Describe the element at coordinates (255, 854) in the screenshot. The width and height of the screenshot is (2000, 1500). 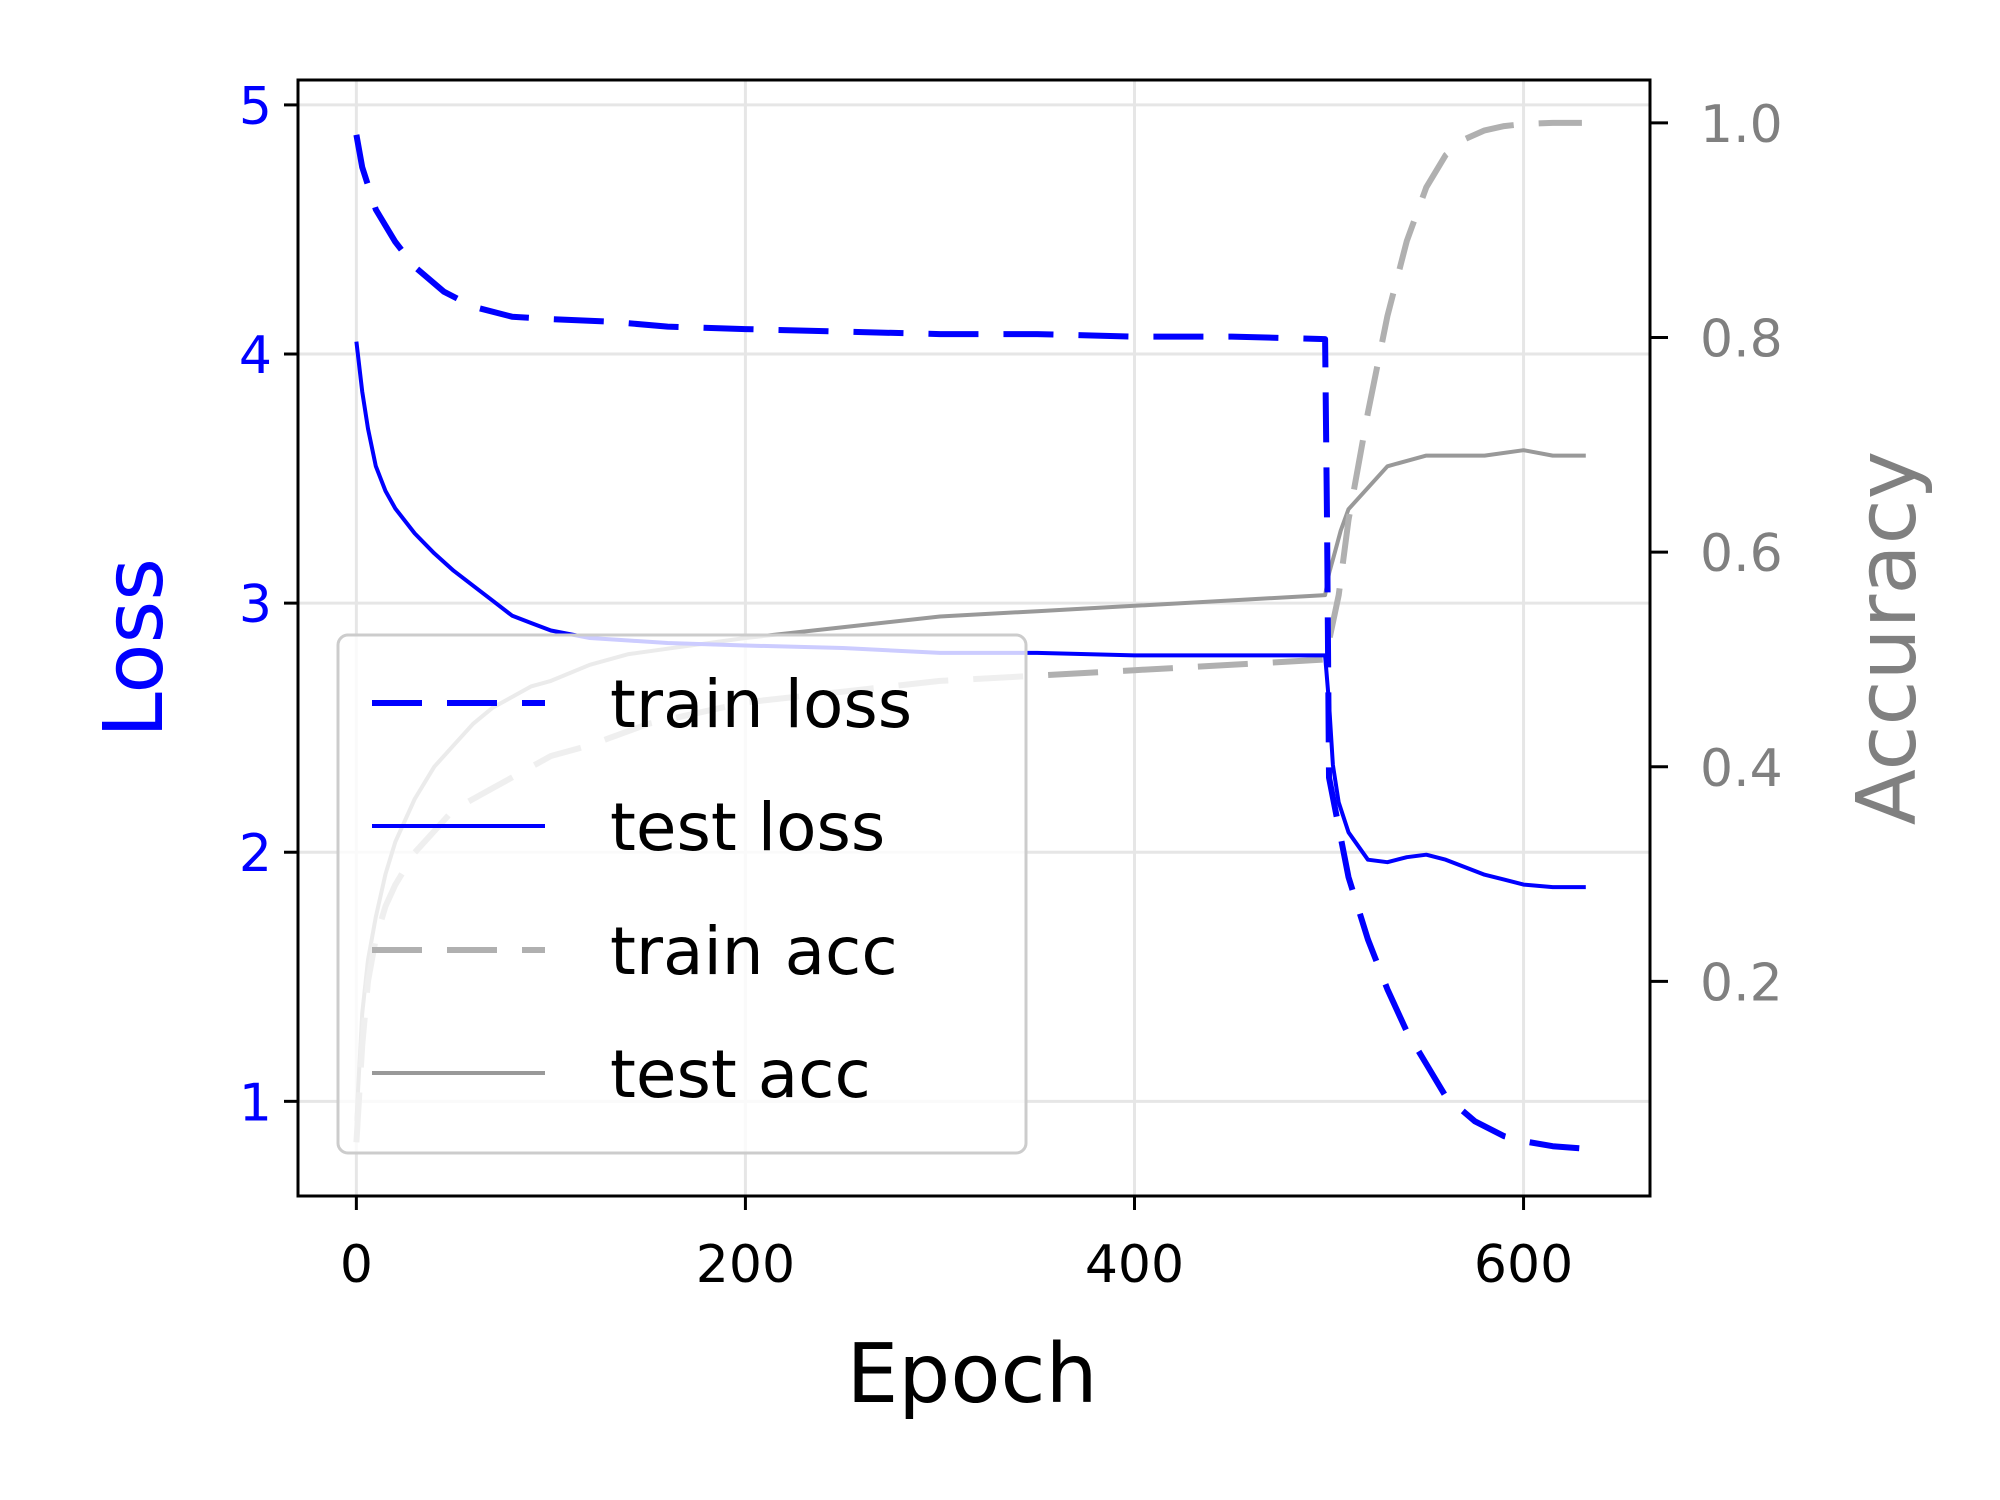
I see `y-left-tick-label: 2` at that location.